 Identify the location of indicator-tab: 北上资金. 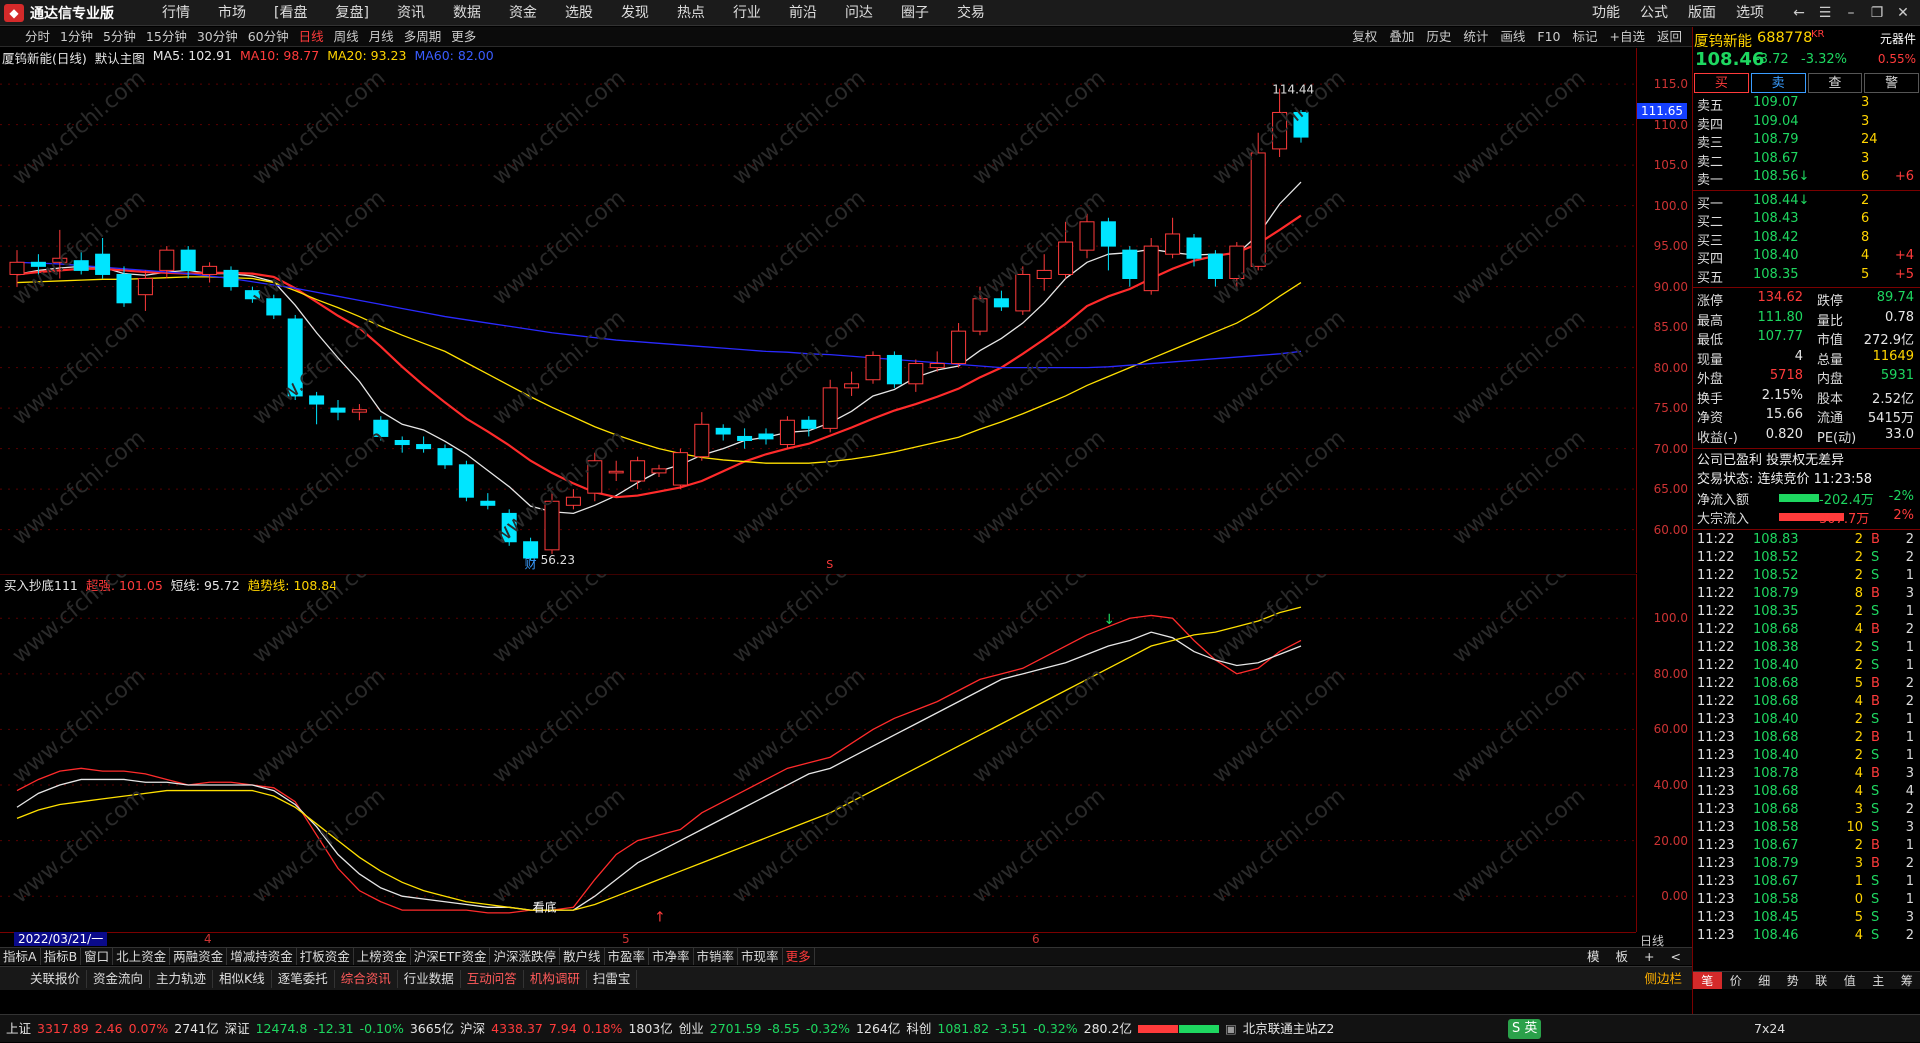
(141, 956).